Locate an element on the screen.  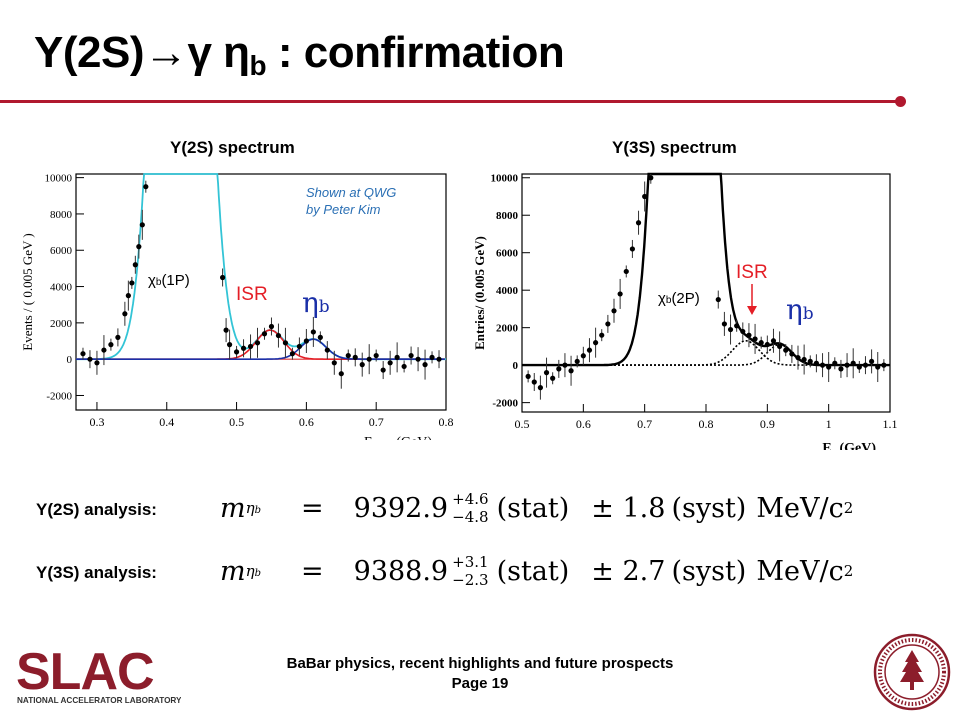
eq-3s-sub-b: b is located at coordinates (258, 573).